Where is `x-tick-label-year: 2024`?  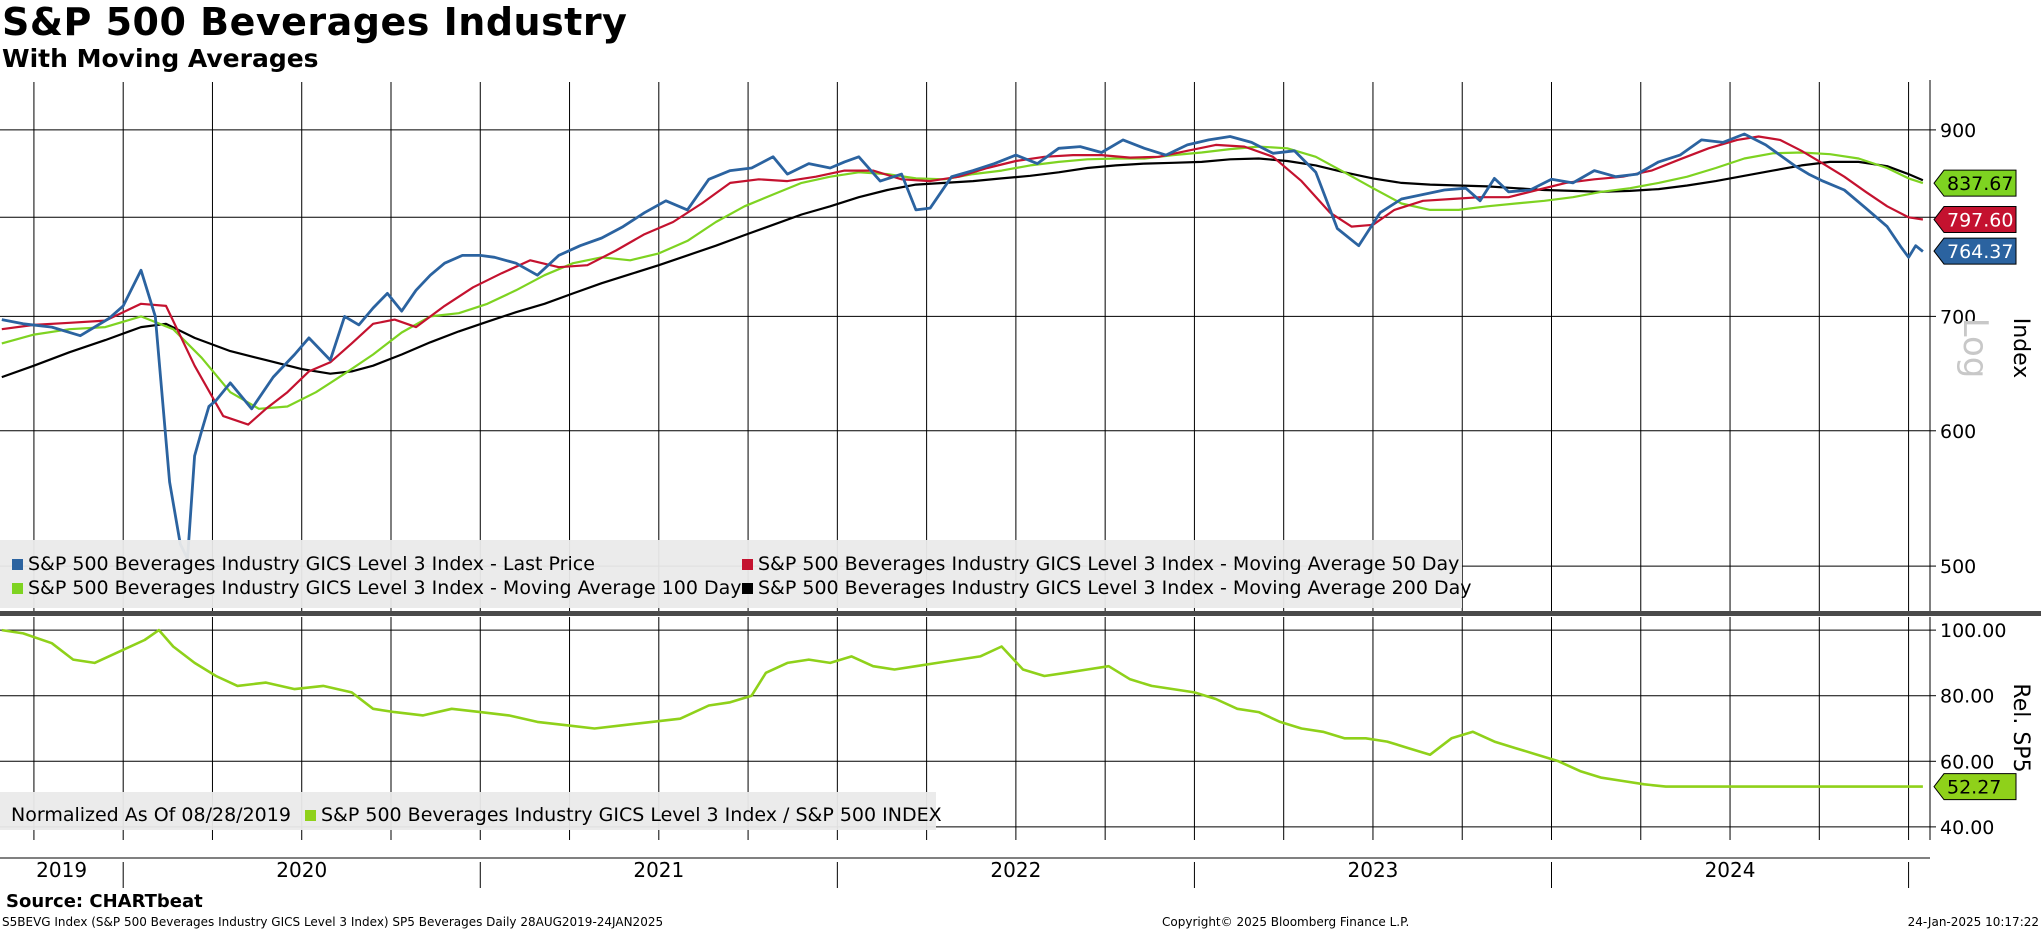 x-tick-label-year: 2024 is located at coordinates (1730, 870).